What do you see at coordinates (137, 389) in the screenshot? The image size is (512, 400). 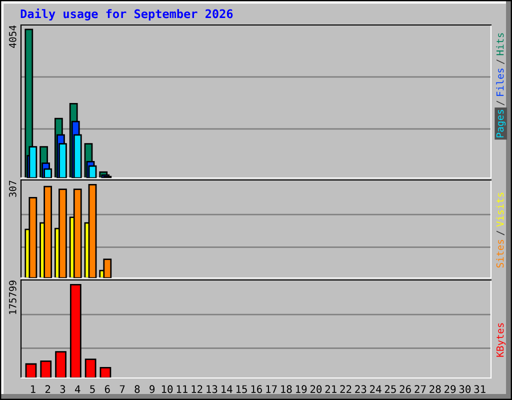 I see `x-tick-label: 8` at bounding box center [137, 389].